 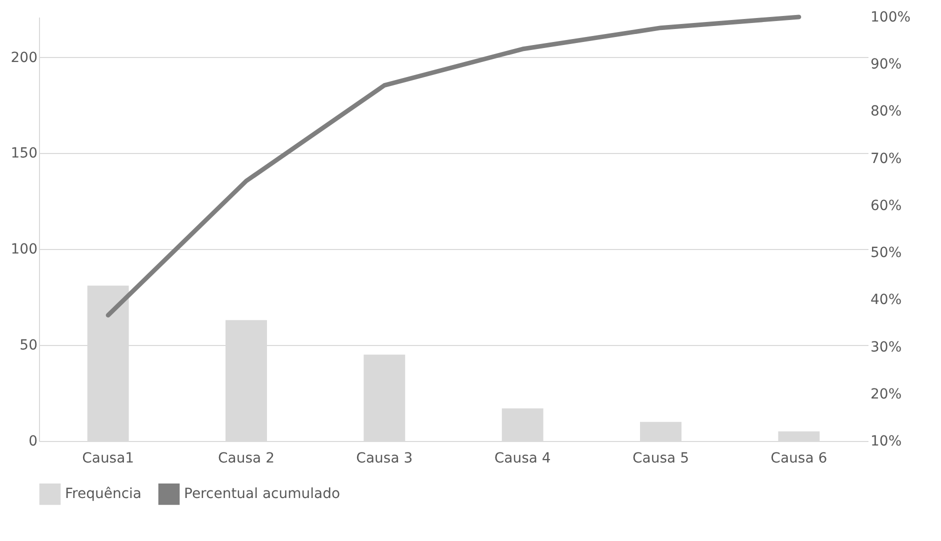 What do you see at coordinates (108, 458) in the screenshot?
I see `x-tick-label: Causa1` at bounding box center [108, 458].